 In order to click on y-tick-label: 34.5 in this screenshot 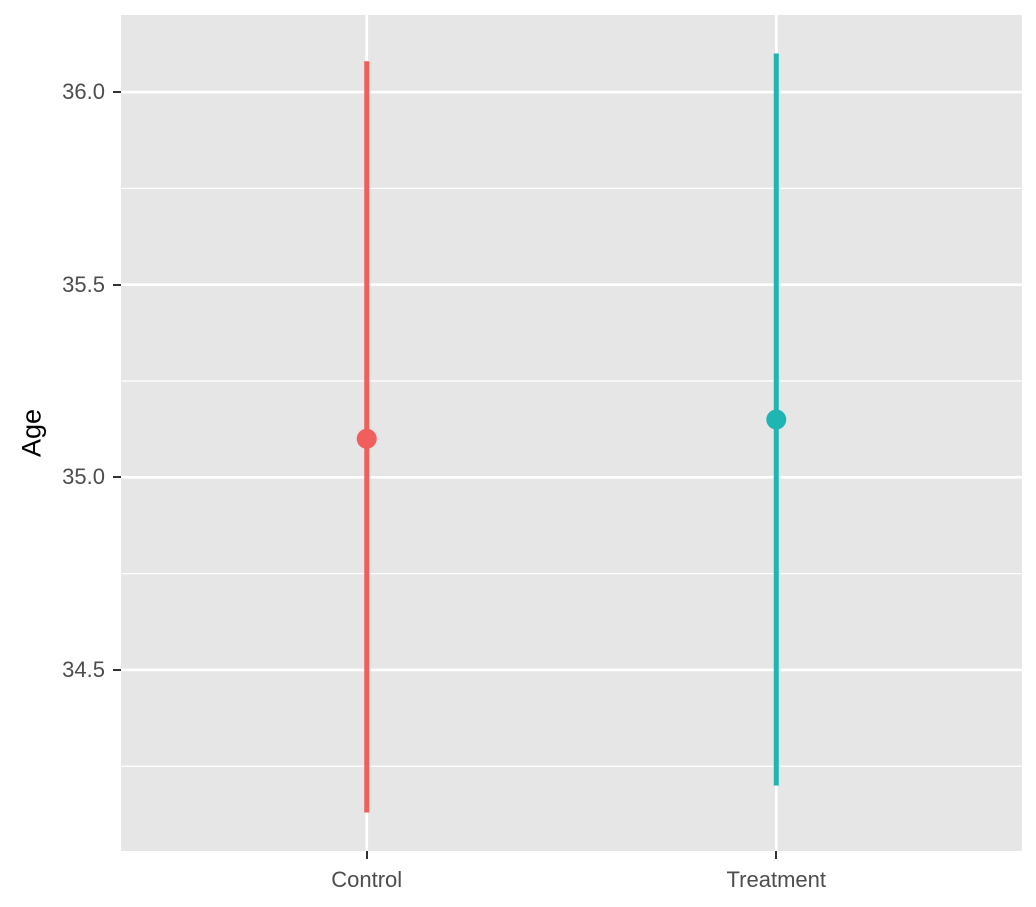, I will do `click(83, 669)`.